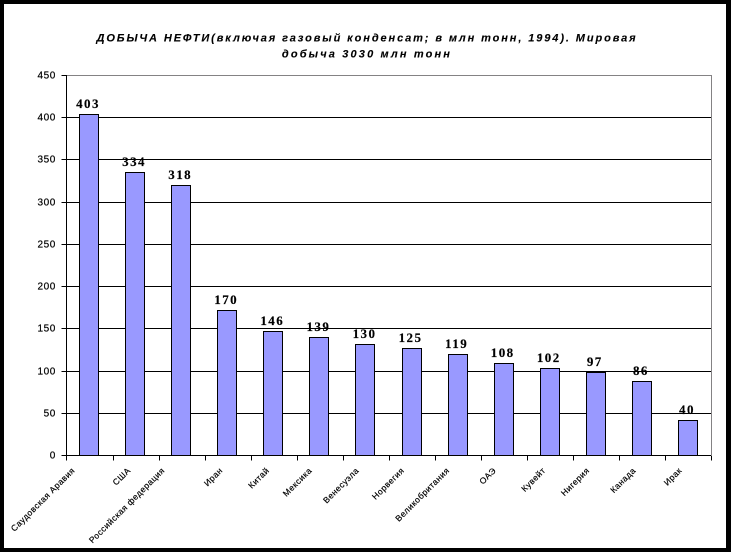 The width and height of the screenshot is (731, 552). What do you see at coordinates (641, 370) in the screenshot?
I see `svg-text: 86` at bounding box center [641, 370].